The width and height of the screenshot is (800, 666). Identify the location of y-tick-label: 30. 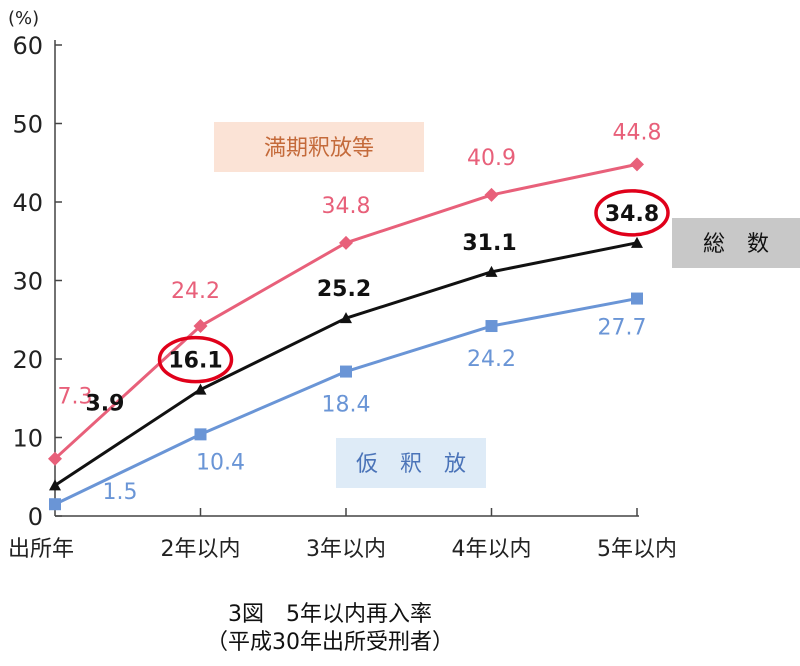
(27, 282).